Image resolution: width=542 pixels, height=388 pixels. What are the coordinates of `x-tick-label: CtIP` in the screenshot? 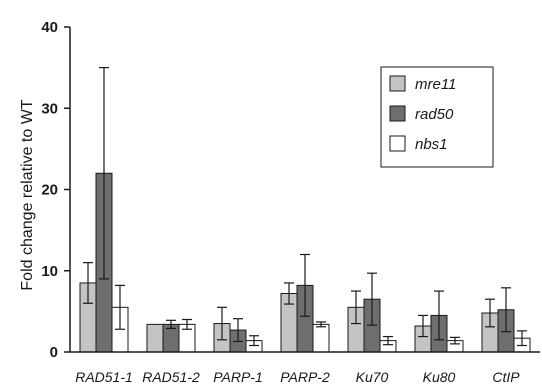 It's located at (506, 377).